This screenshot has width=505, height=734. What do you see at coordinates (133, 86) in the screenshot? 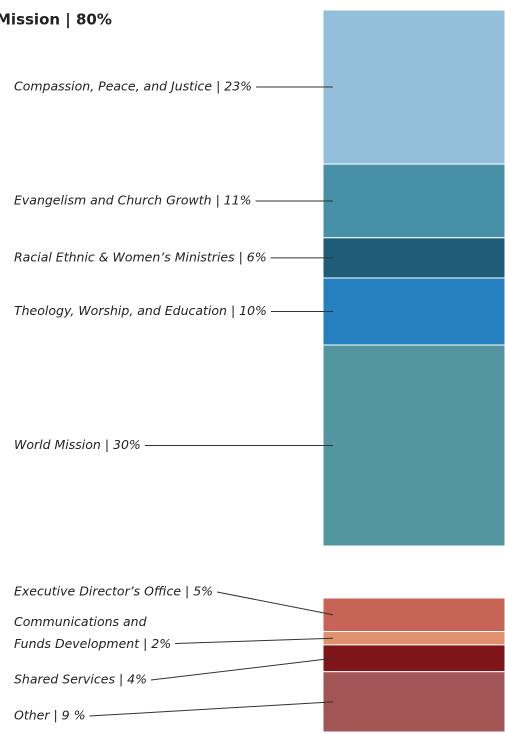
I see `segment-label: Compassion, Peace, and Justice | 23%` at bounding box center [133, 86].